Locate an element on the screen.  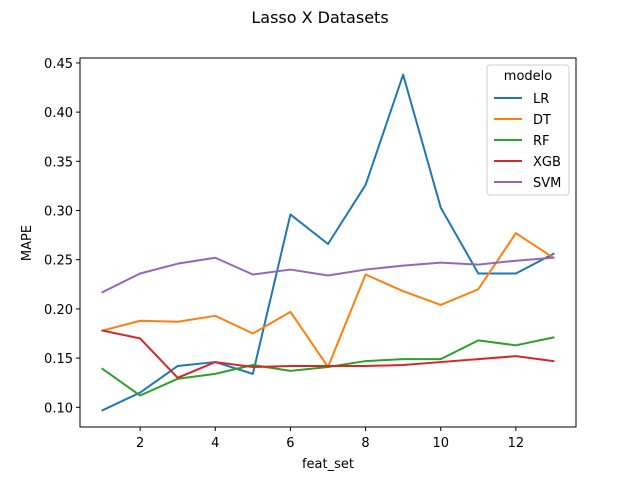
legend-label-svm: SVM is located at coordinates (547, 183).